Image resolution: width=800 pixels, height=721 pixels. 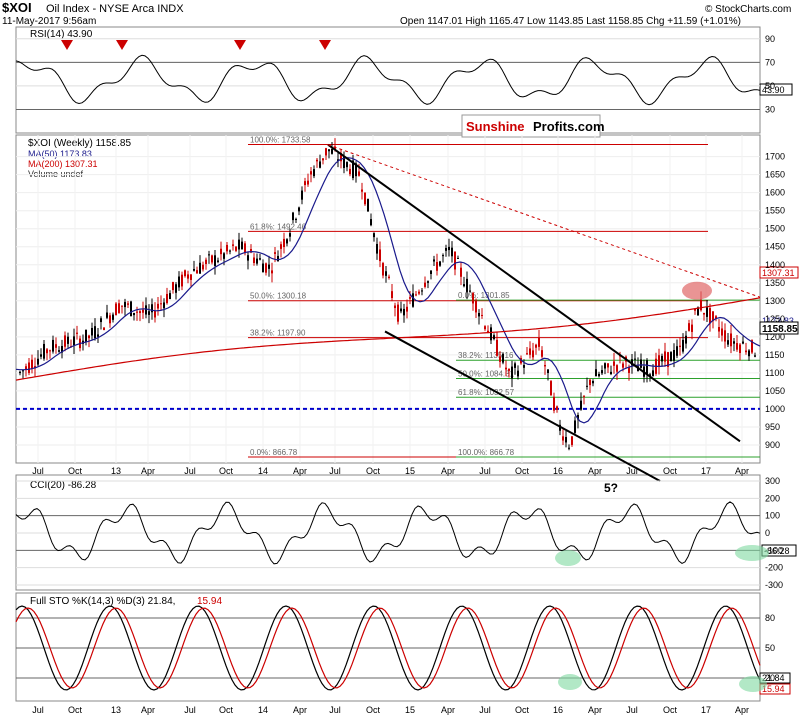 I want to click on price-tick: 1200, so click(x=775, y=337).